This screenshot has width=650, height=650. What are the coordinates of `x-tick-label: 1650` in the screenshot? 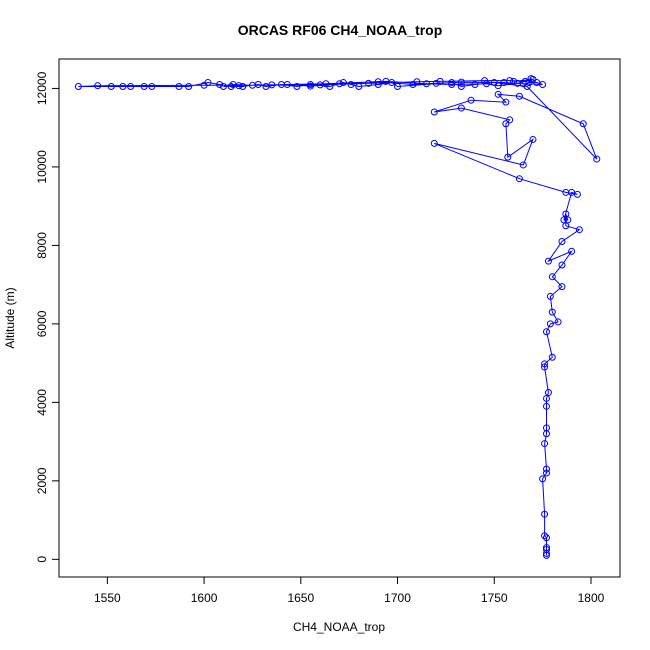 It's located at (300, 598).